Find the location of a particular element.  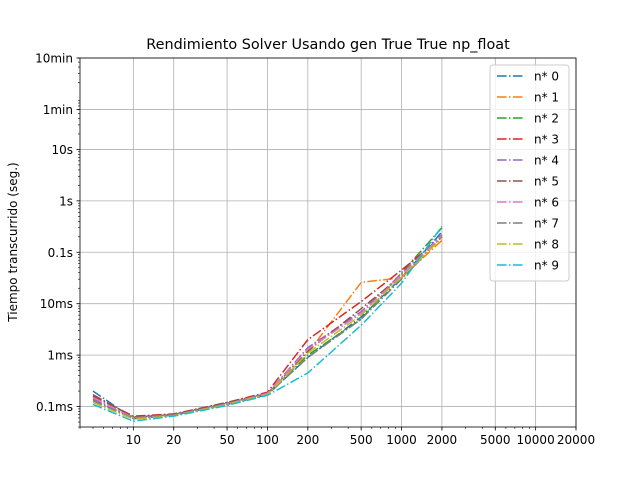

legend: n* 0 n* 1 n* 2 n* 3 n* 4 n* 5 n* 6 n* 7 n* 8 n* 9 is located at coordinates (529, 173).